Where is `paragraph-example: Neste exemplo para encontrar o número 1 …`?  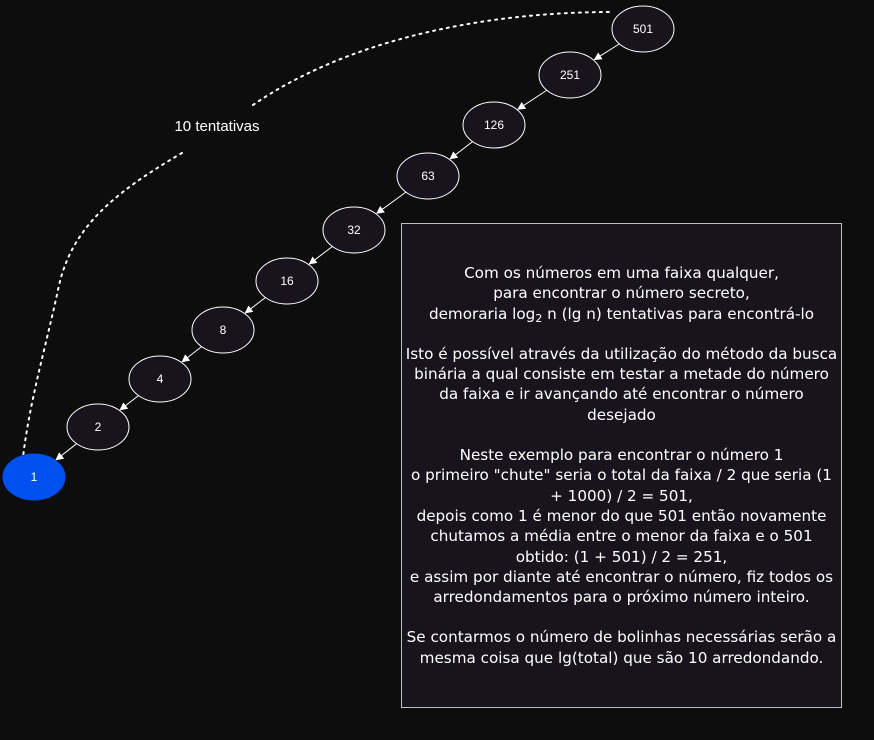 paragraph-example: Neste exemplo para encontrar o número 1 … is located at coordinates (621, 526).